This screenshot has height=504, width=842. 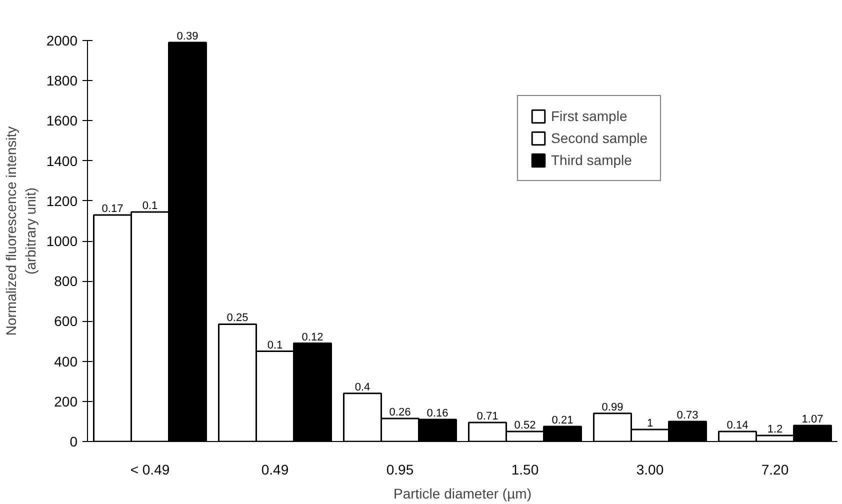 What do you see at coordinates (62, 40) in the screenshot?
I see `y-tick-label: 2000` at bounding box center [62, 40].